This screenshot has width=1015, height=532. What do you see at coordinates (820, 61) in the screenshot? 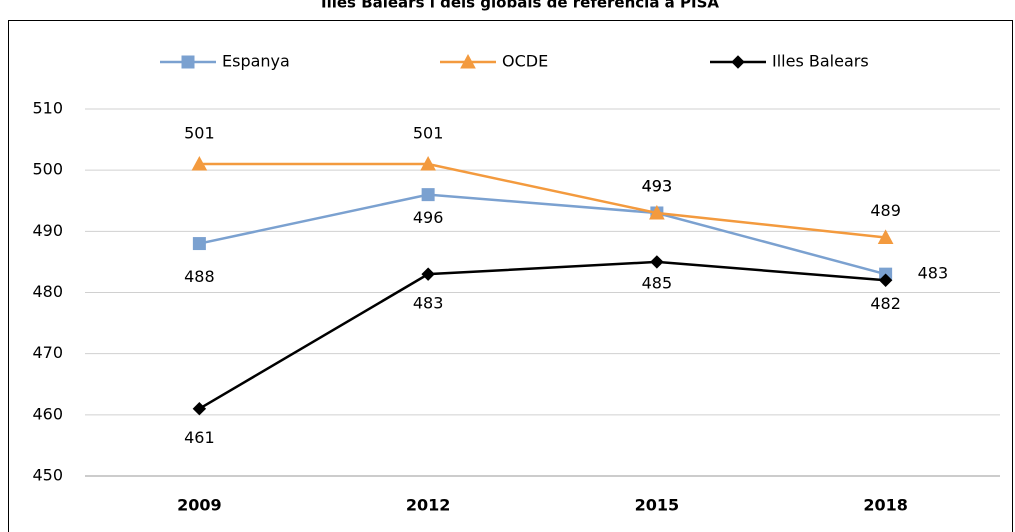
I see `legend-label: Illes Balears` at bounding box center [820, 61].